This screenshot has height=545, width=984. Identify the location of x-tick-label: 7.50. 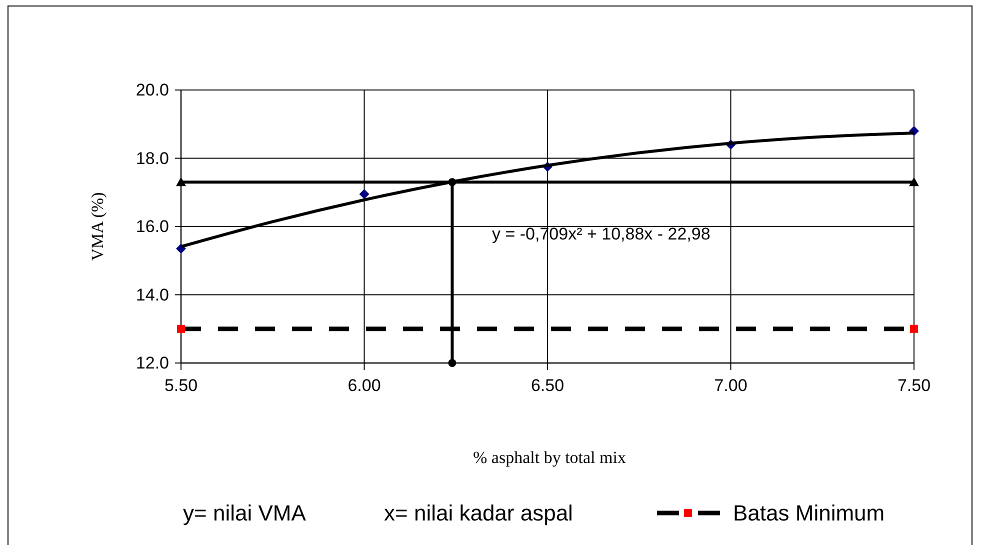
(914, 385).